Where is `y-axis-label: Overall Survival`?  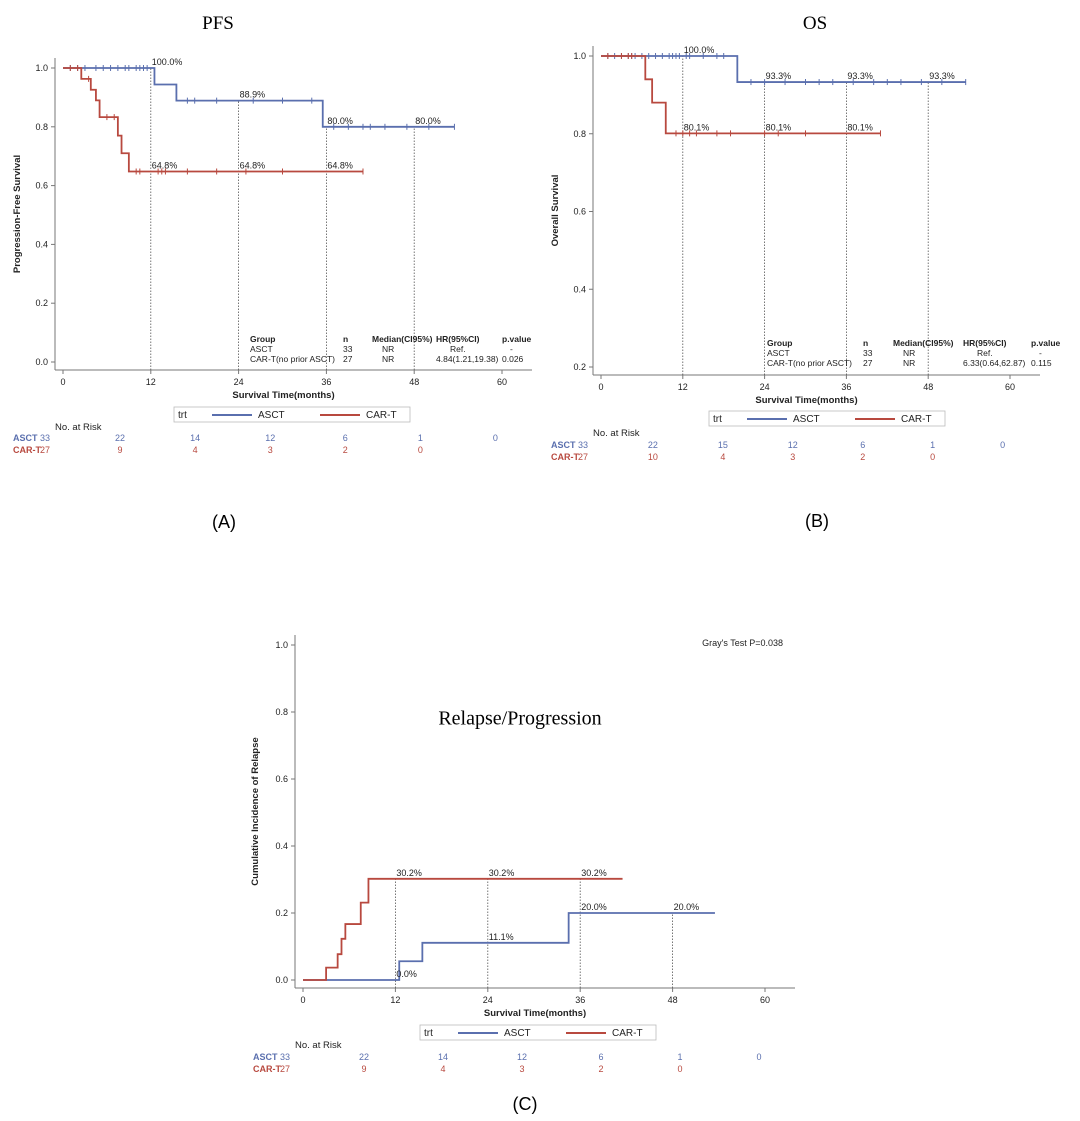 y-axis-label: Overall Survival is located at coordinates (555, 211).